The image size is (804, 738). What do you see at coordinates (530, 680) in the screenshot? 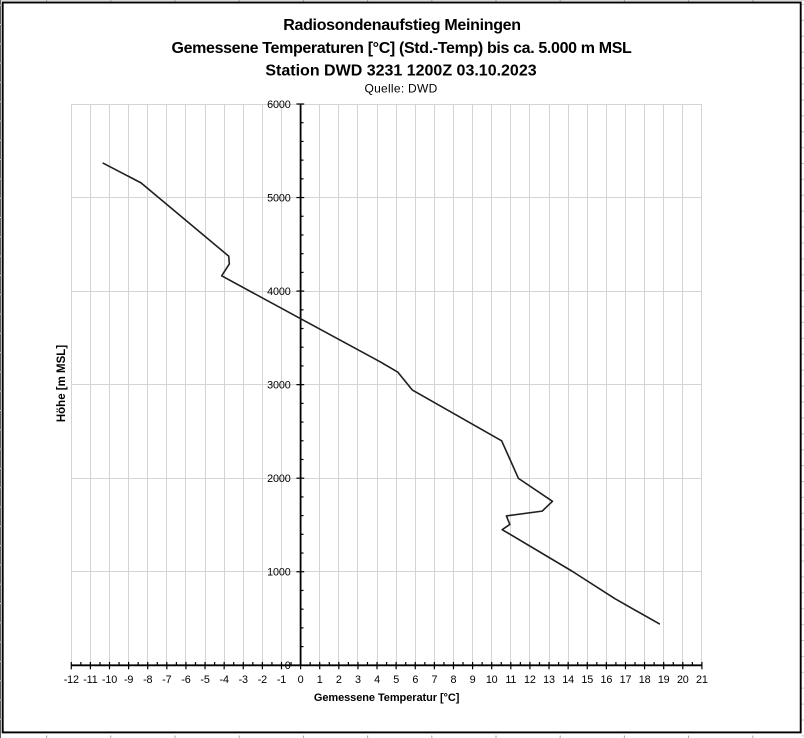
I see `svg-text: 12` at bounding box center [530, 680].